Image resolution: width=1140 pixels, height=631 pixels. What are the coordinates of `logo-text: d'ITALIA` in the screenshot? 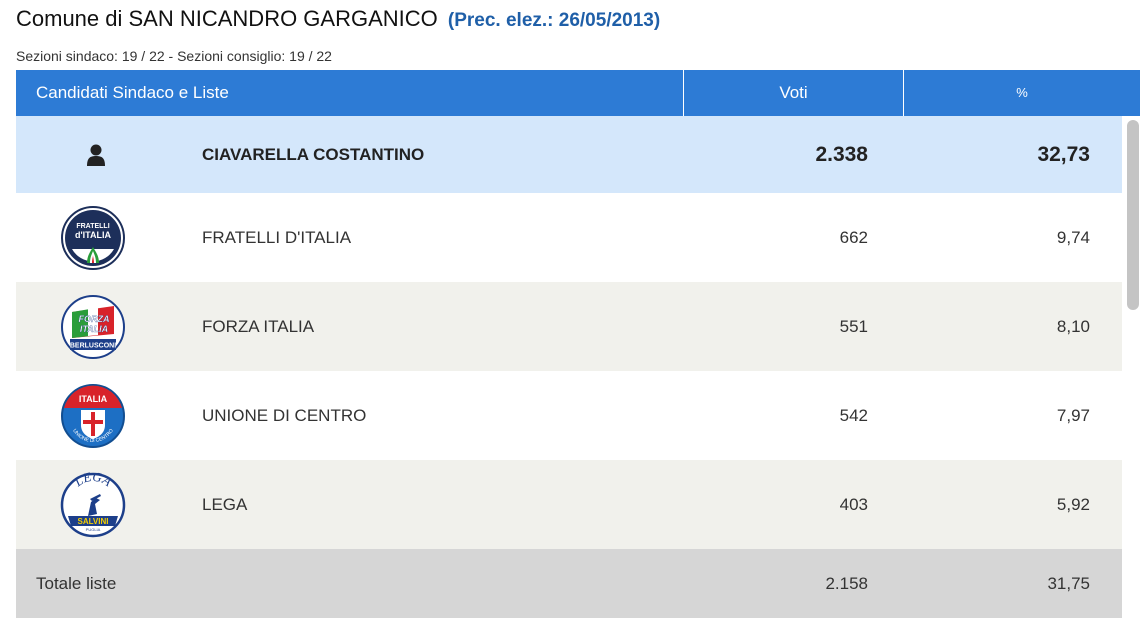 It's located at (93, 235).